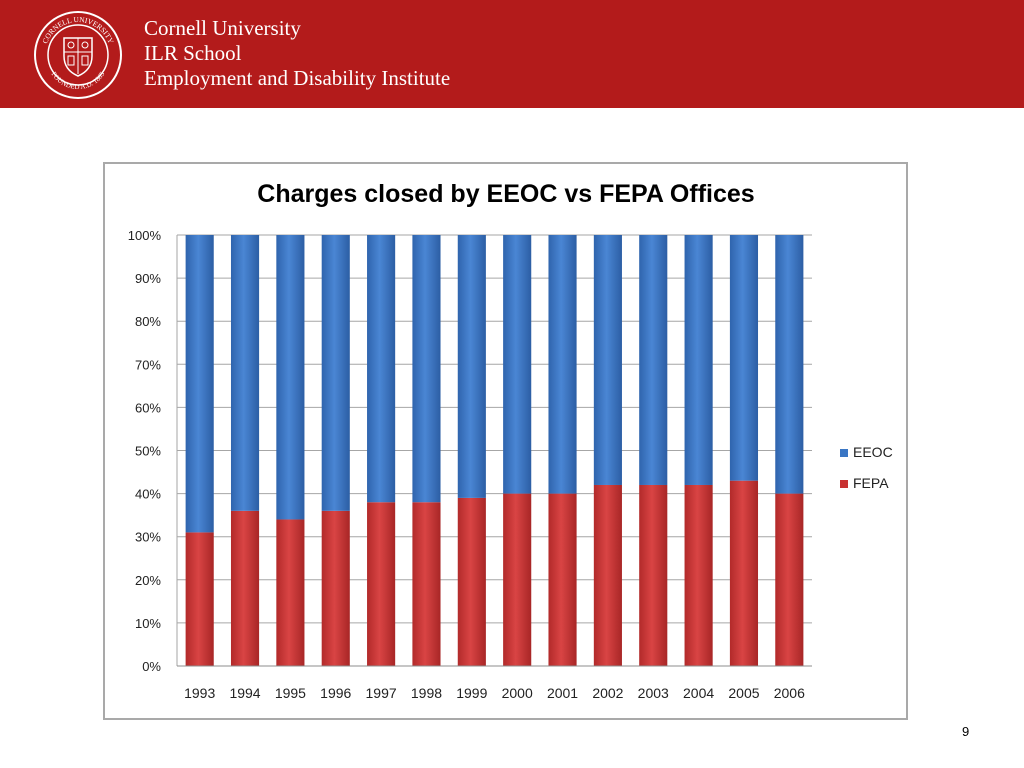 The width and height of the screenshot is (1024, 768). I want to click on legend-item-eeoc: EEOC, so click(866, 454).